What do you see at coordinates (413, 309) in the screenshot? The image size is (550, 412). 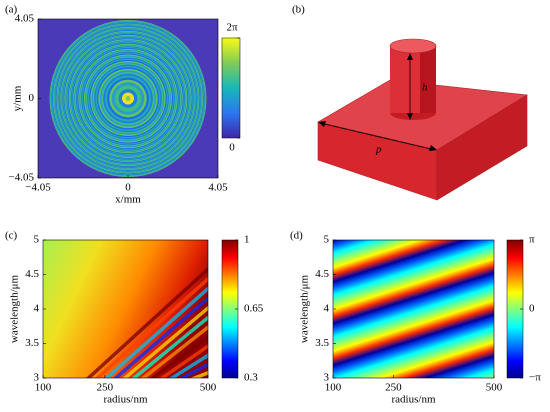 I see `heatmap` at bounding box center [413, 309].